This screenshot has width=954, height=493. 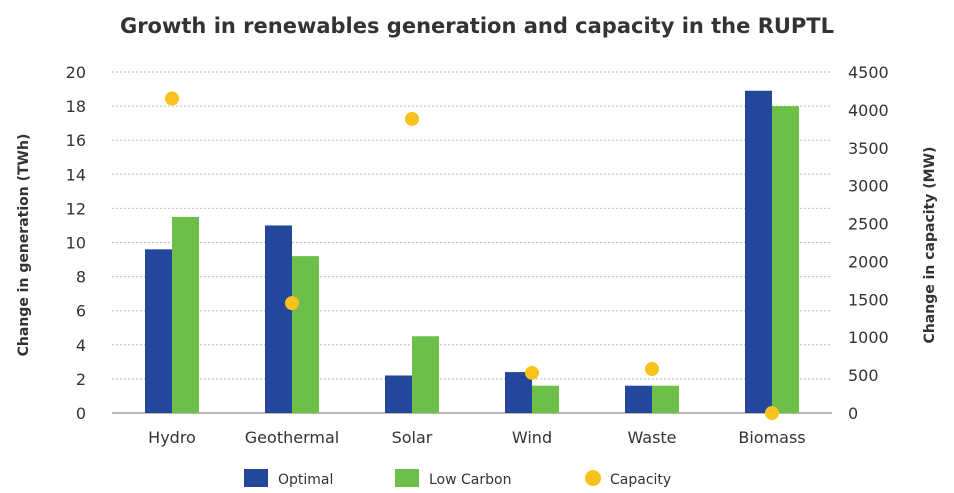 I want to click on y2-tick-label: 0, so click(x=853, y=413).